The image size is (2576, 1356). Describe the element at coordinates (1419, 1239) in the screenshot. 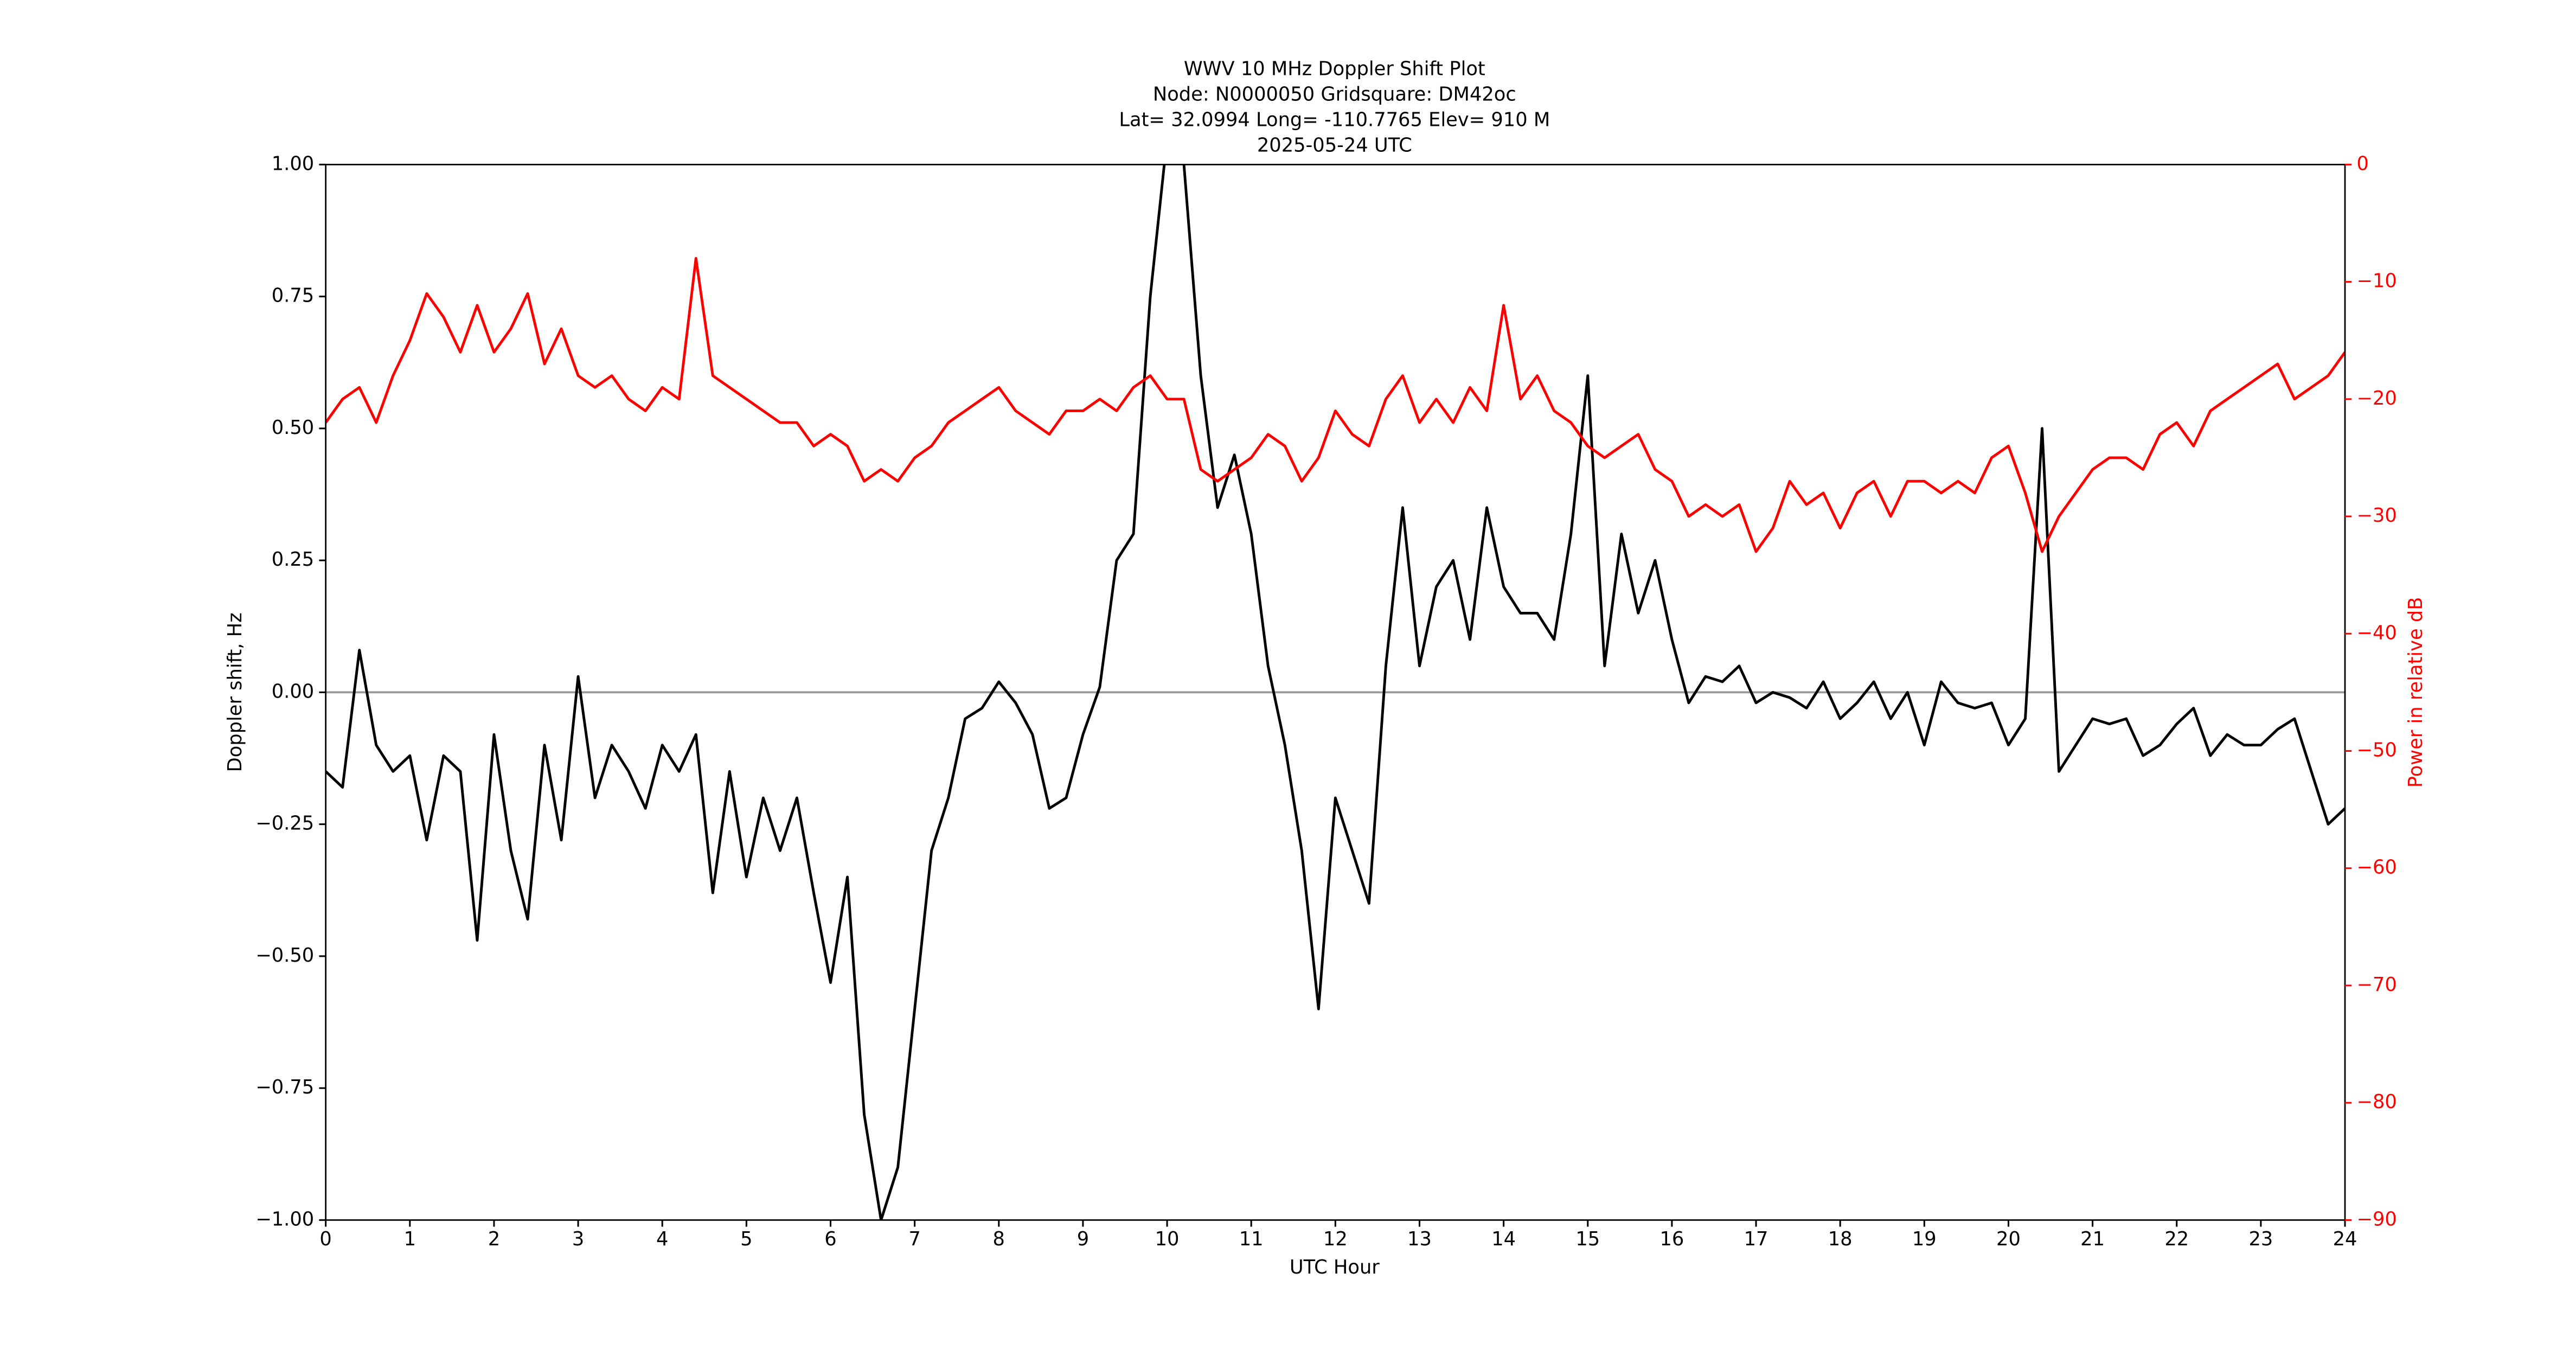

I see `x-tick-label: 13` at that location.